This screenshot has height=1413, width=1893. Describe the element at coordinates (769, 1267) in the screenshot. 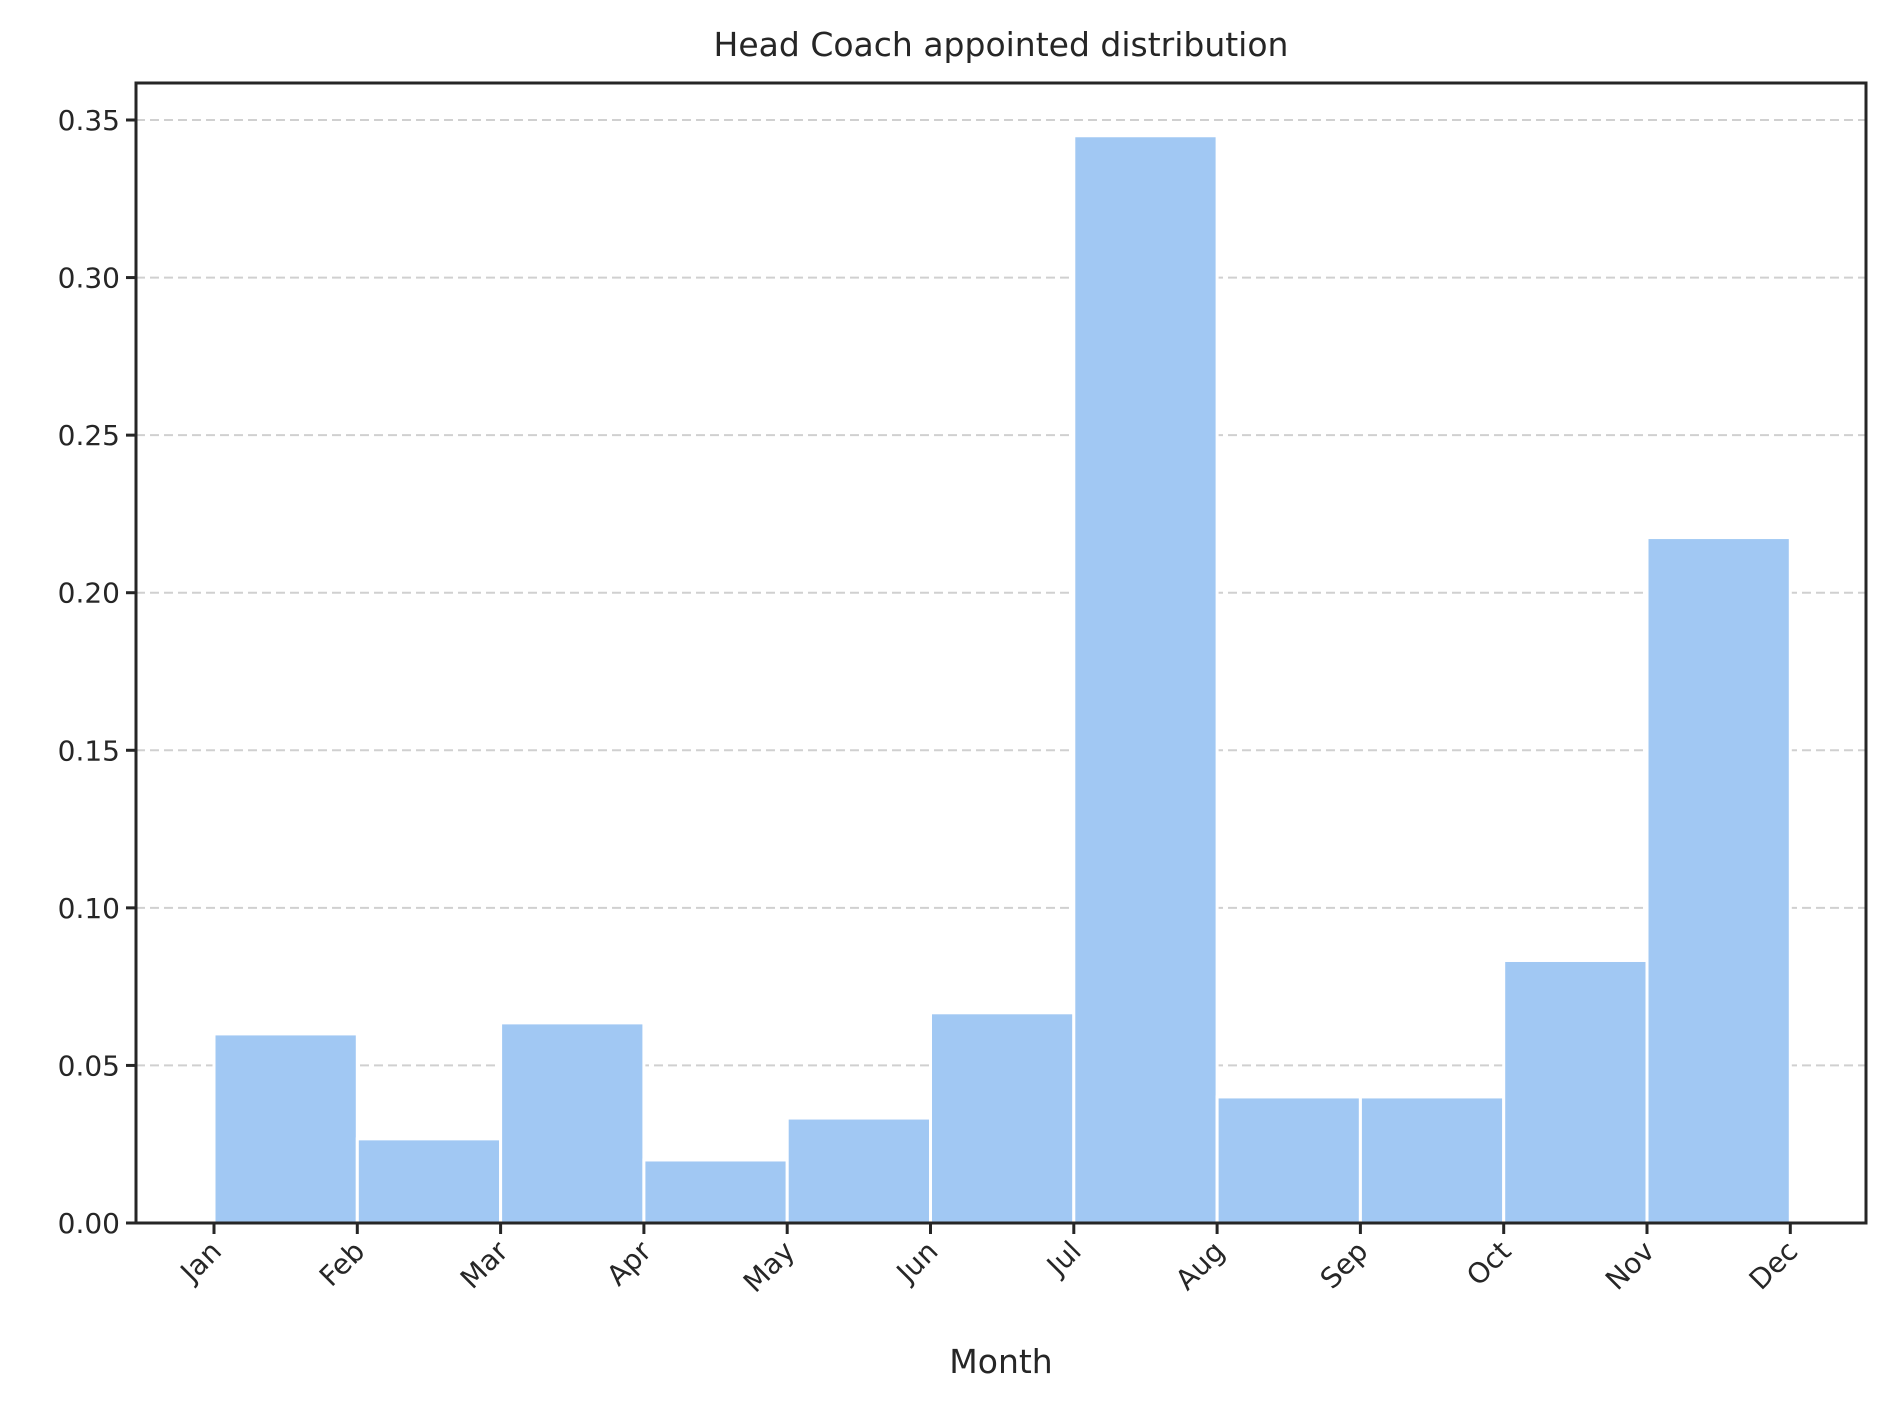

I see `x-tick-label: May` at that location.